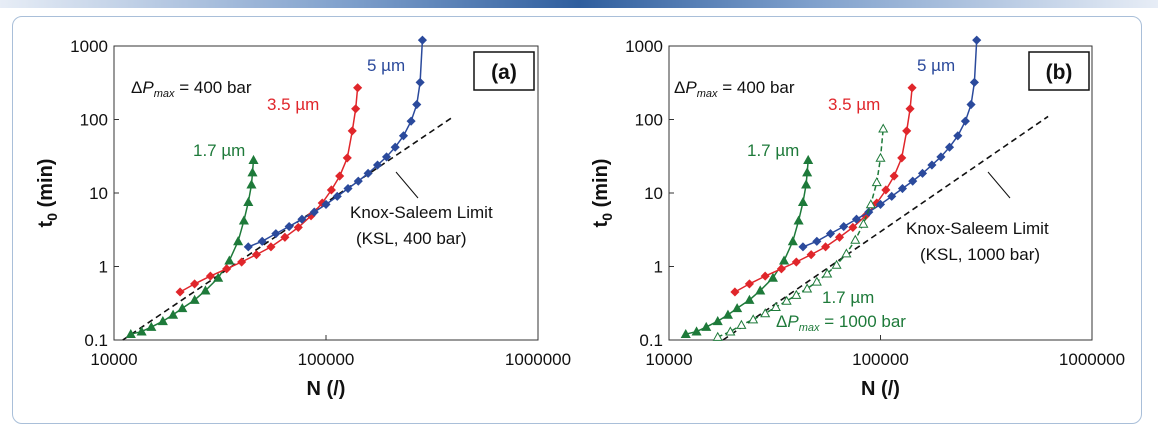 Image resolution: width=1158 pixels, height=438 pixels. What do you see at coordinates (880, 389) in the screenshot?
I see `x-axis-title: N (/)` at bounding box center [880, 389].